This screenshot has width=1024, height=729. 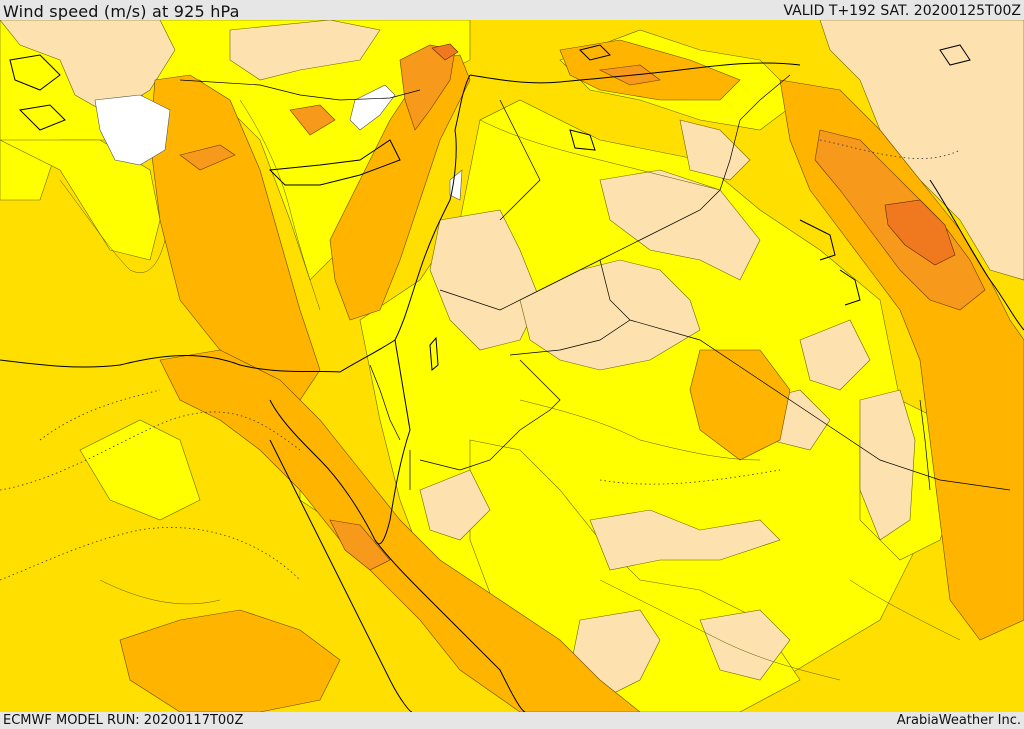 I want to click on valid-time: VALID T+192 SAT. 20200125T00Z, so click(x=902, y=11).